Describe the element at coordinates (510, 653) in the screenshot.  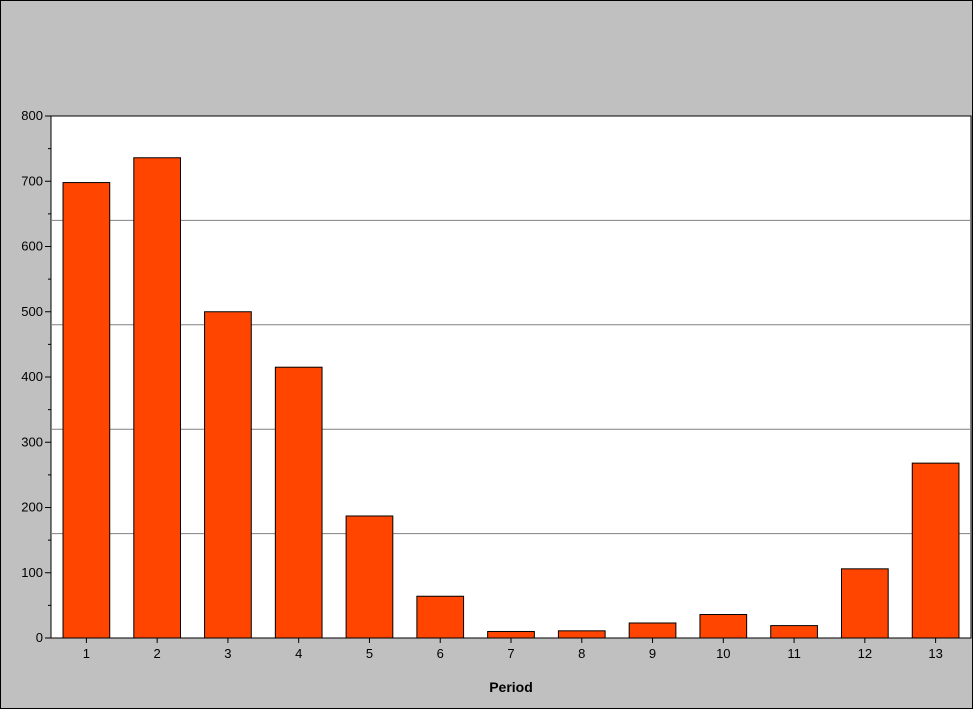
I see `x-tick-label: 7` at that location.